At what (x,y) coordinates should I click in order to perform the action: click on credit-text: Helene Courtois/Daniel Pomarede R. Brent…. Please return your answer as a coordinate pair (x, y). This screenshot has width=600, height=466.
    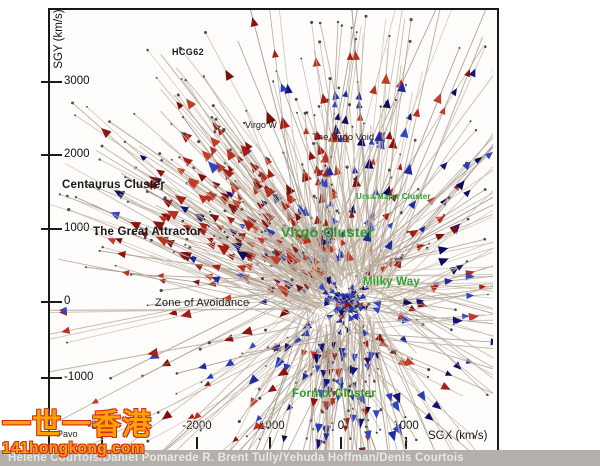
    Looking at the image, I should click on (236, 458).